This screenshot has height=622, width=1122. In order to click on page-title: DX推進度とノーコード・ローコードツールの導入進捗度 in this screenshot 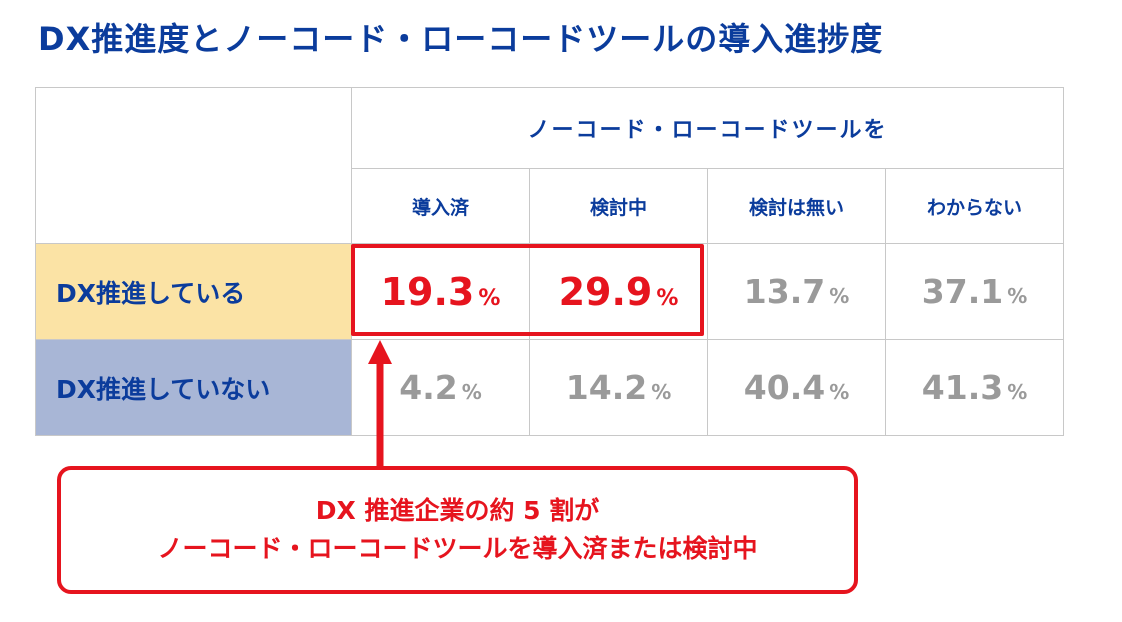, I will do `click(461, 39)`.